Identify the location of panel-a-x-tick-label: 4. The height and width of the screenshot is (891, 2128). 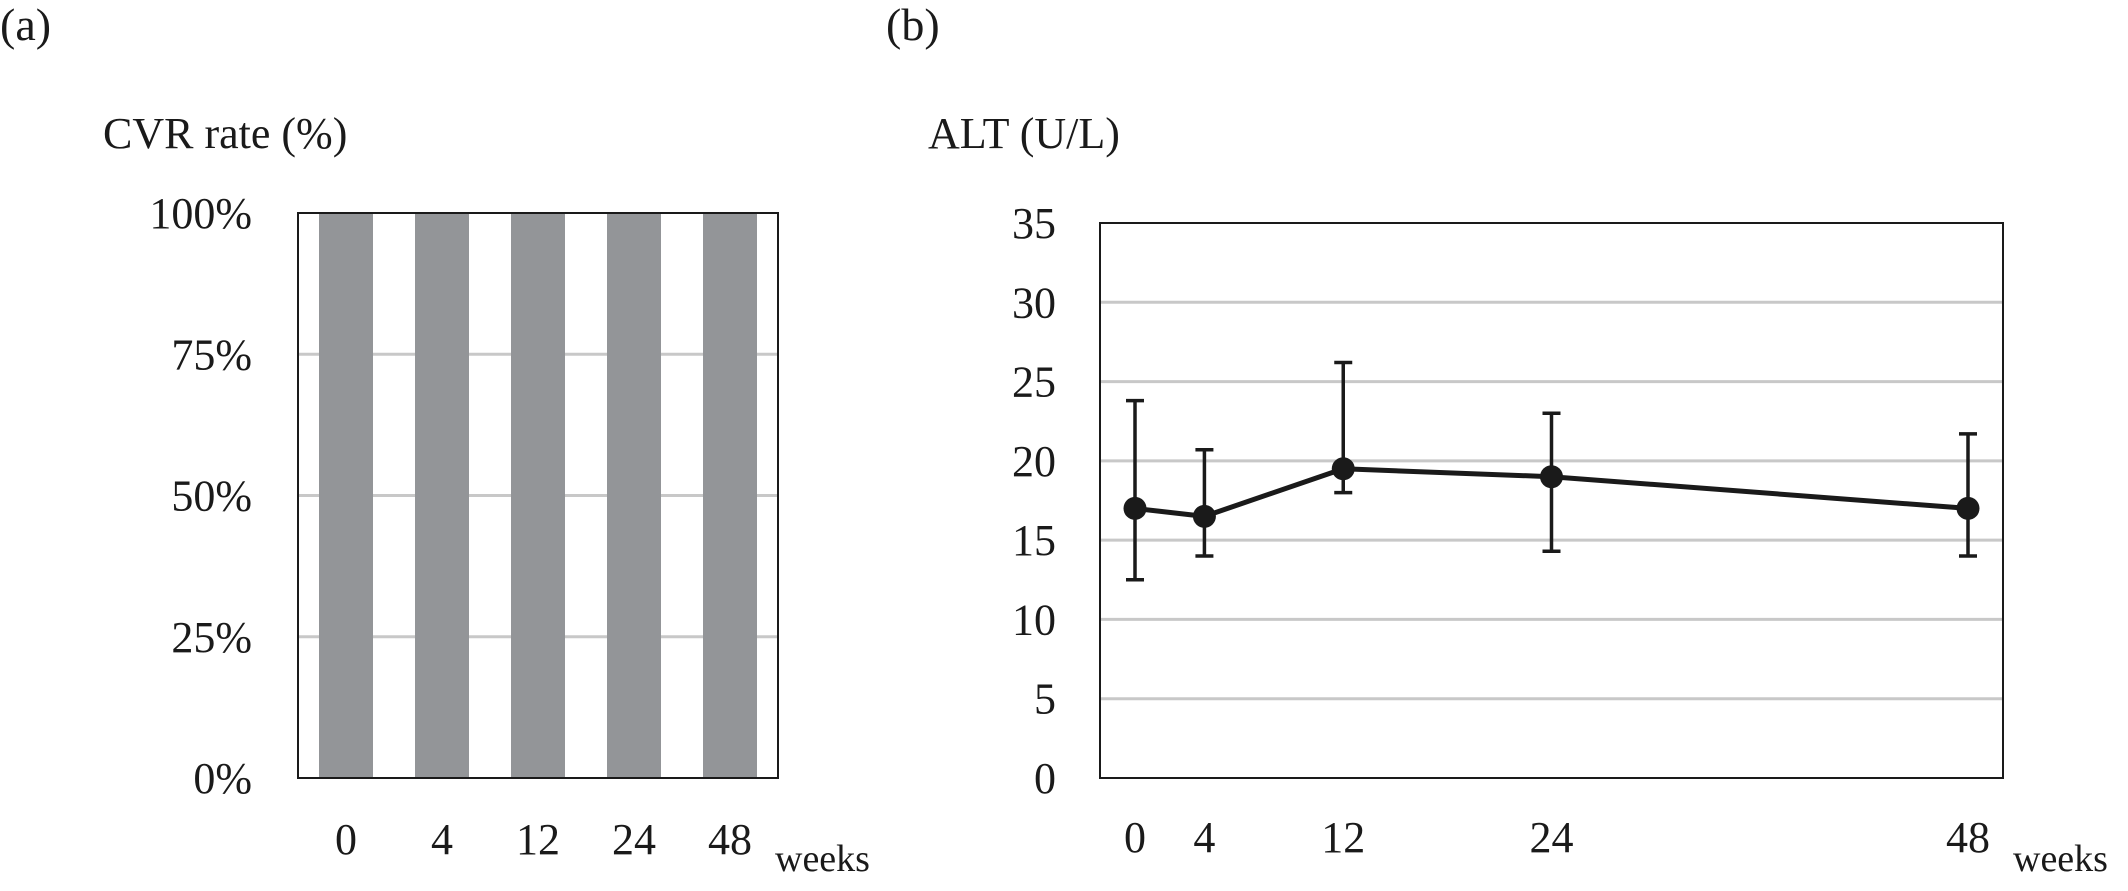
(442, 839).